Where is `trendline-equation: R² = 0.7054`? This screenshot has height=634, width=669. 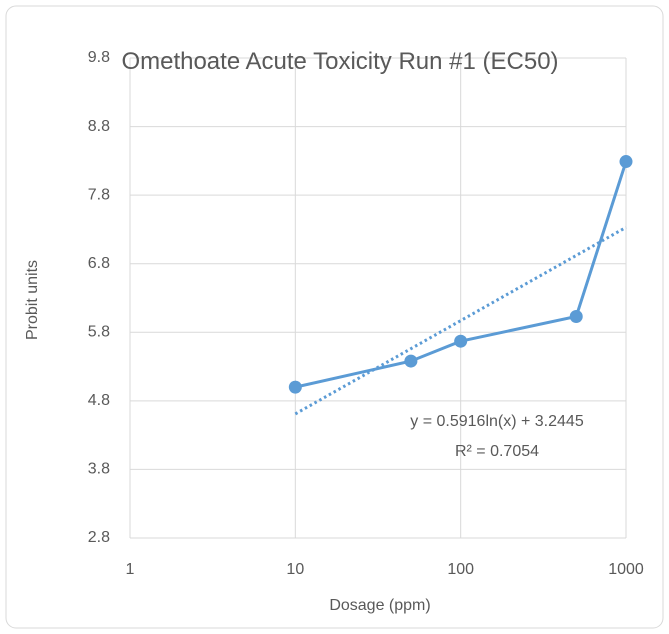 trendline-equation: R² = 0.7054 is located at coordinates (497, 451).